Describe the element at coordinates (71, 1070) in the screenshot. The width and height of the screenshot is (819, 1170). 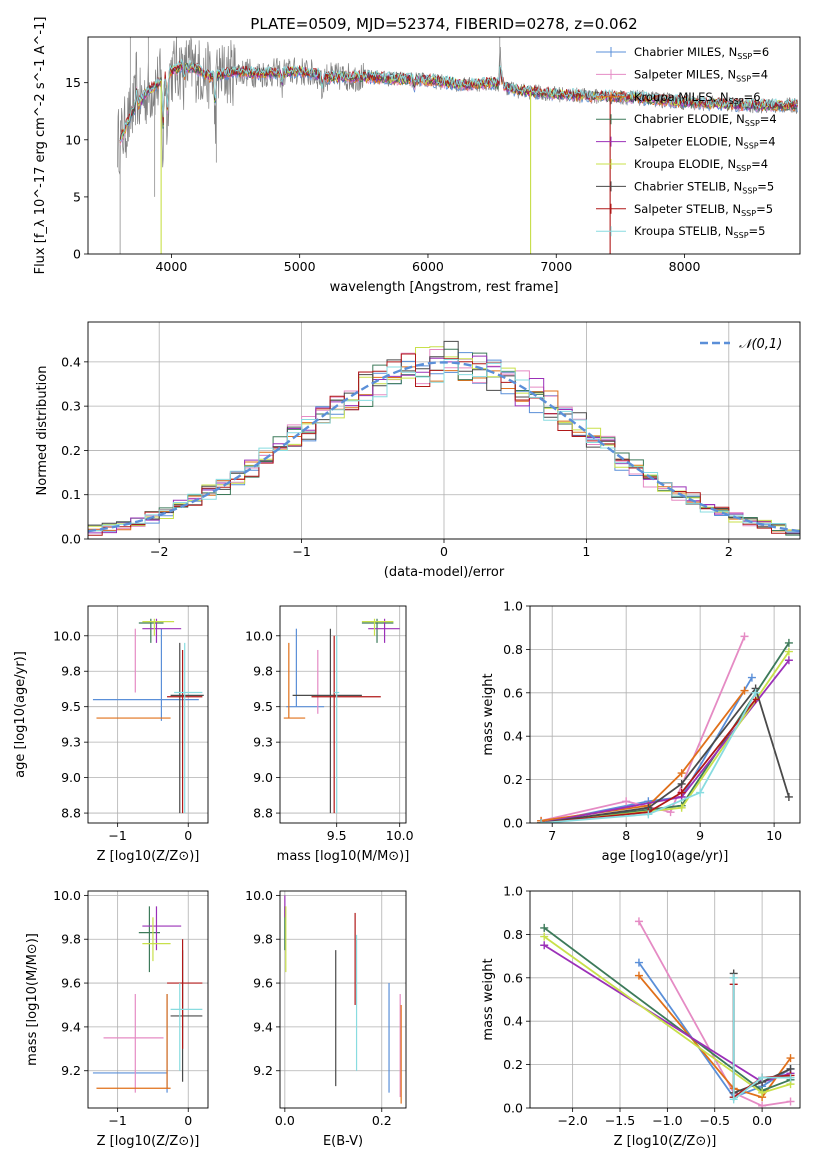
I see `y-tick-label: 9.2` at that location.